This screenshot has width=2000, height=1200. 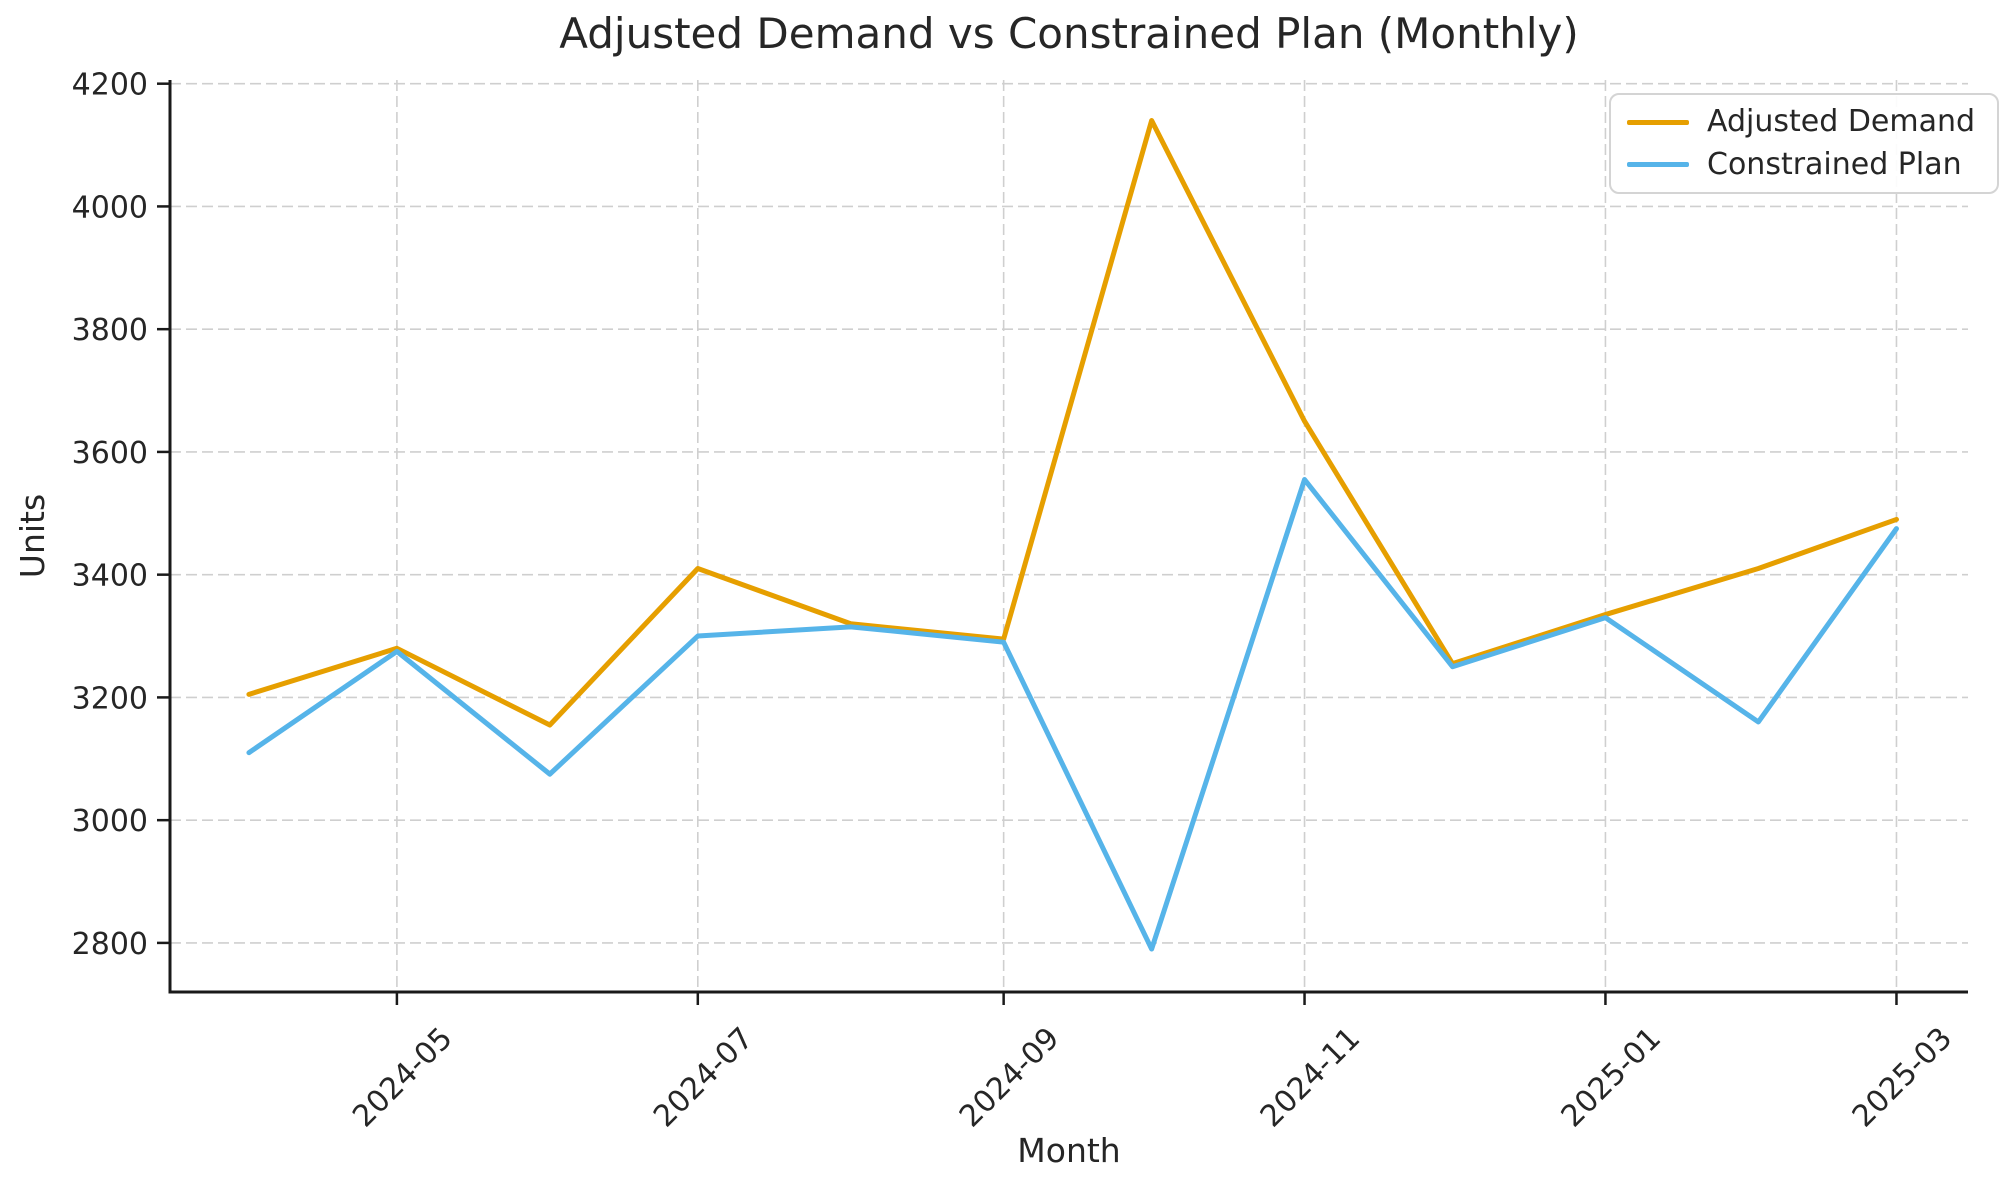 What do you see at coordinates (110, 330) in the screenshot?
I see `y-tick-label: 3800` at bounding box center [110, 330].